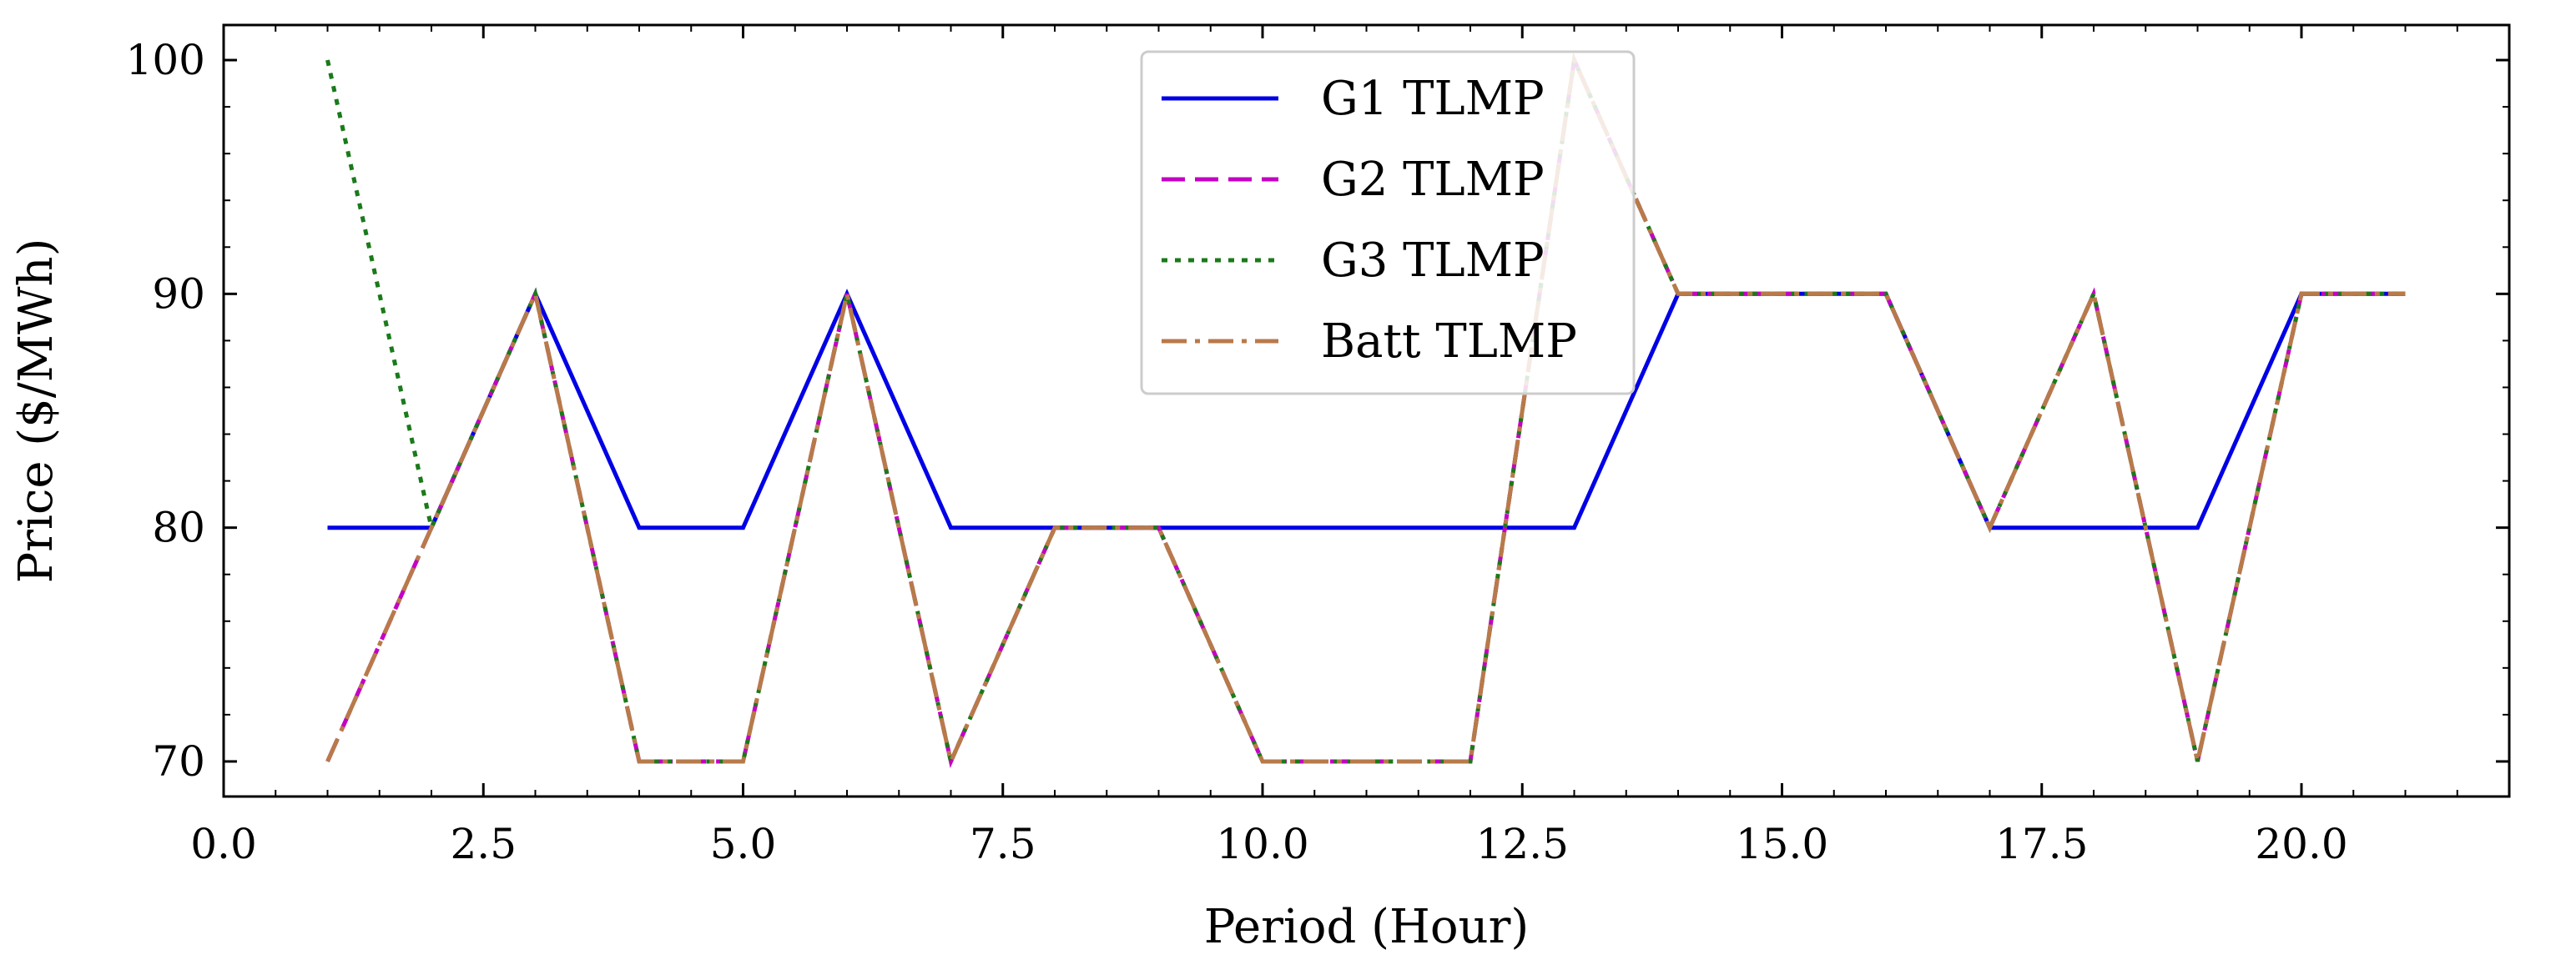  What do you see at coordinates (1262, 844) in the screenshot?
I see `x-tick-label: 10.0` at bounding box center [1262, 844].